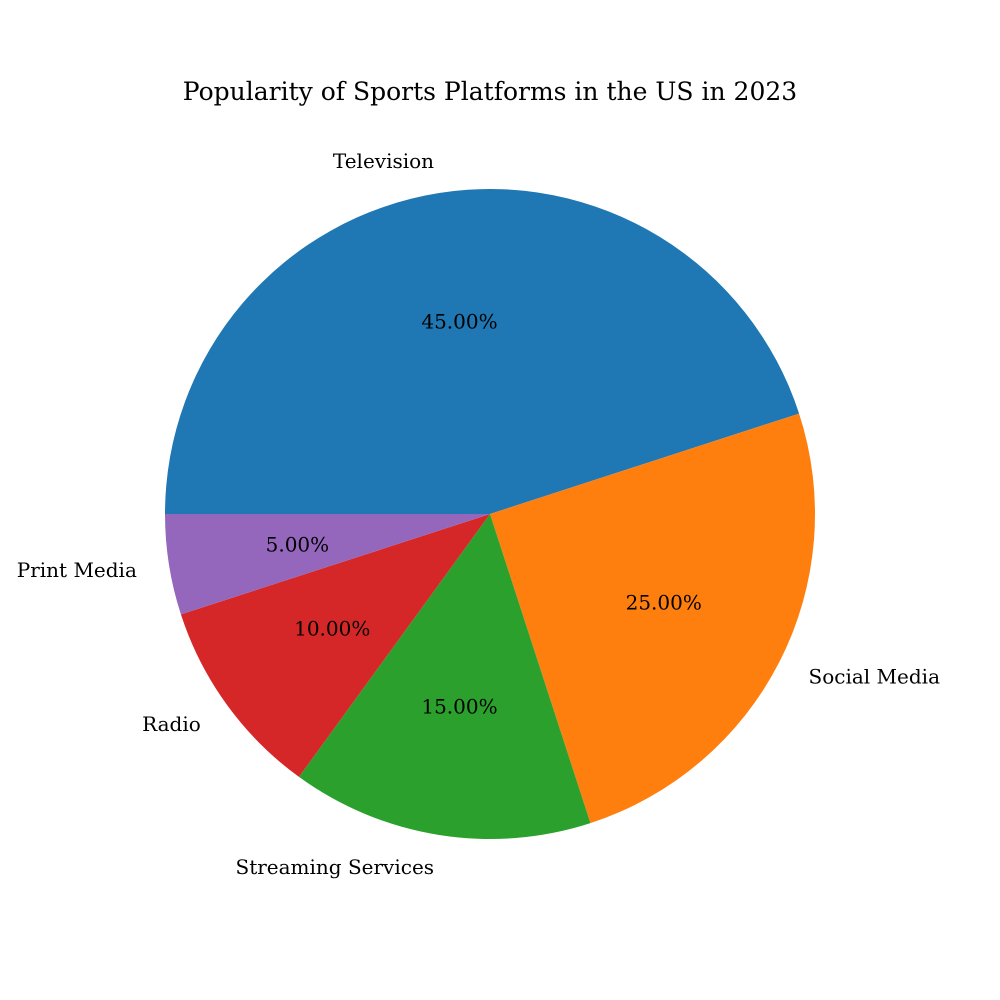 The height and width of the screenshot is (1000, 1000). I want to click on value-label-streaming-services: 15.00%, so click(459, 707).